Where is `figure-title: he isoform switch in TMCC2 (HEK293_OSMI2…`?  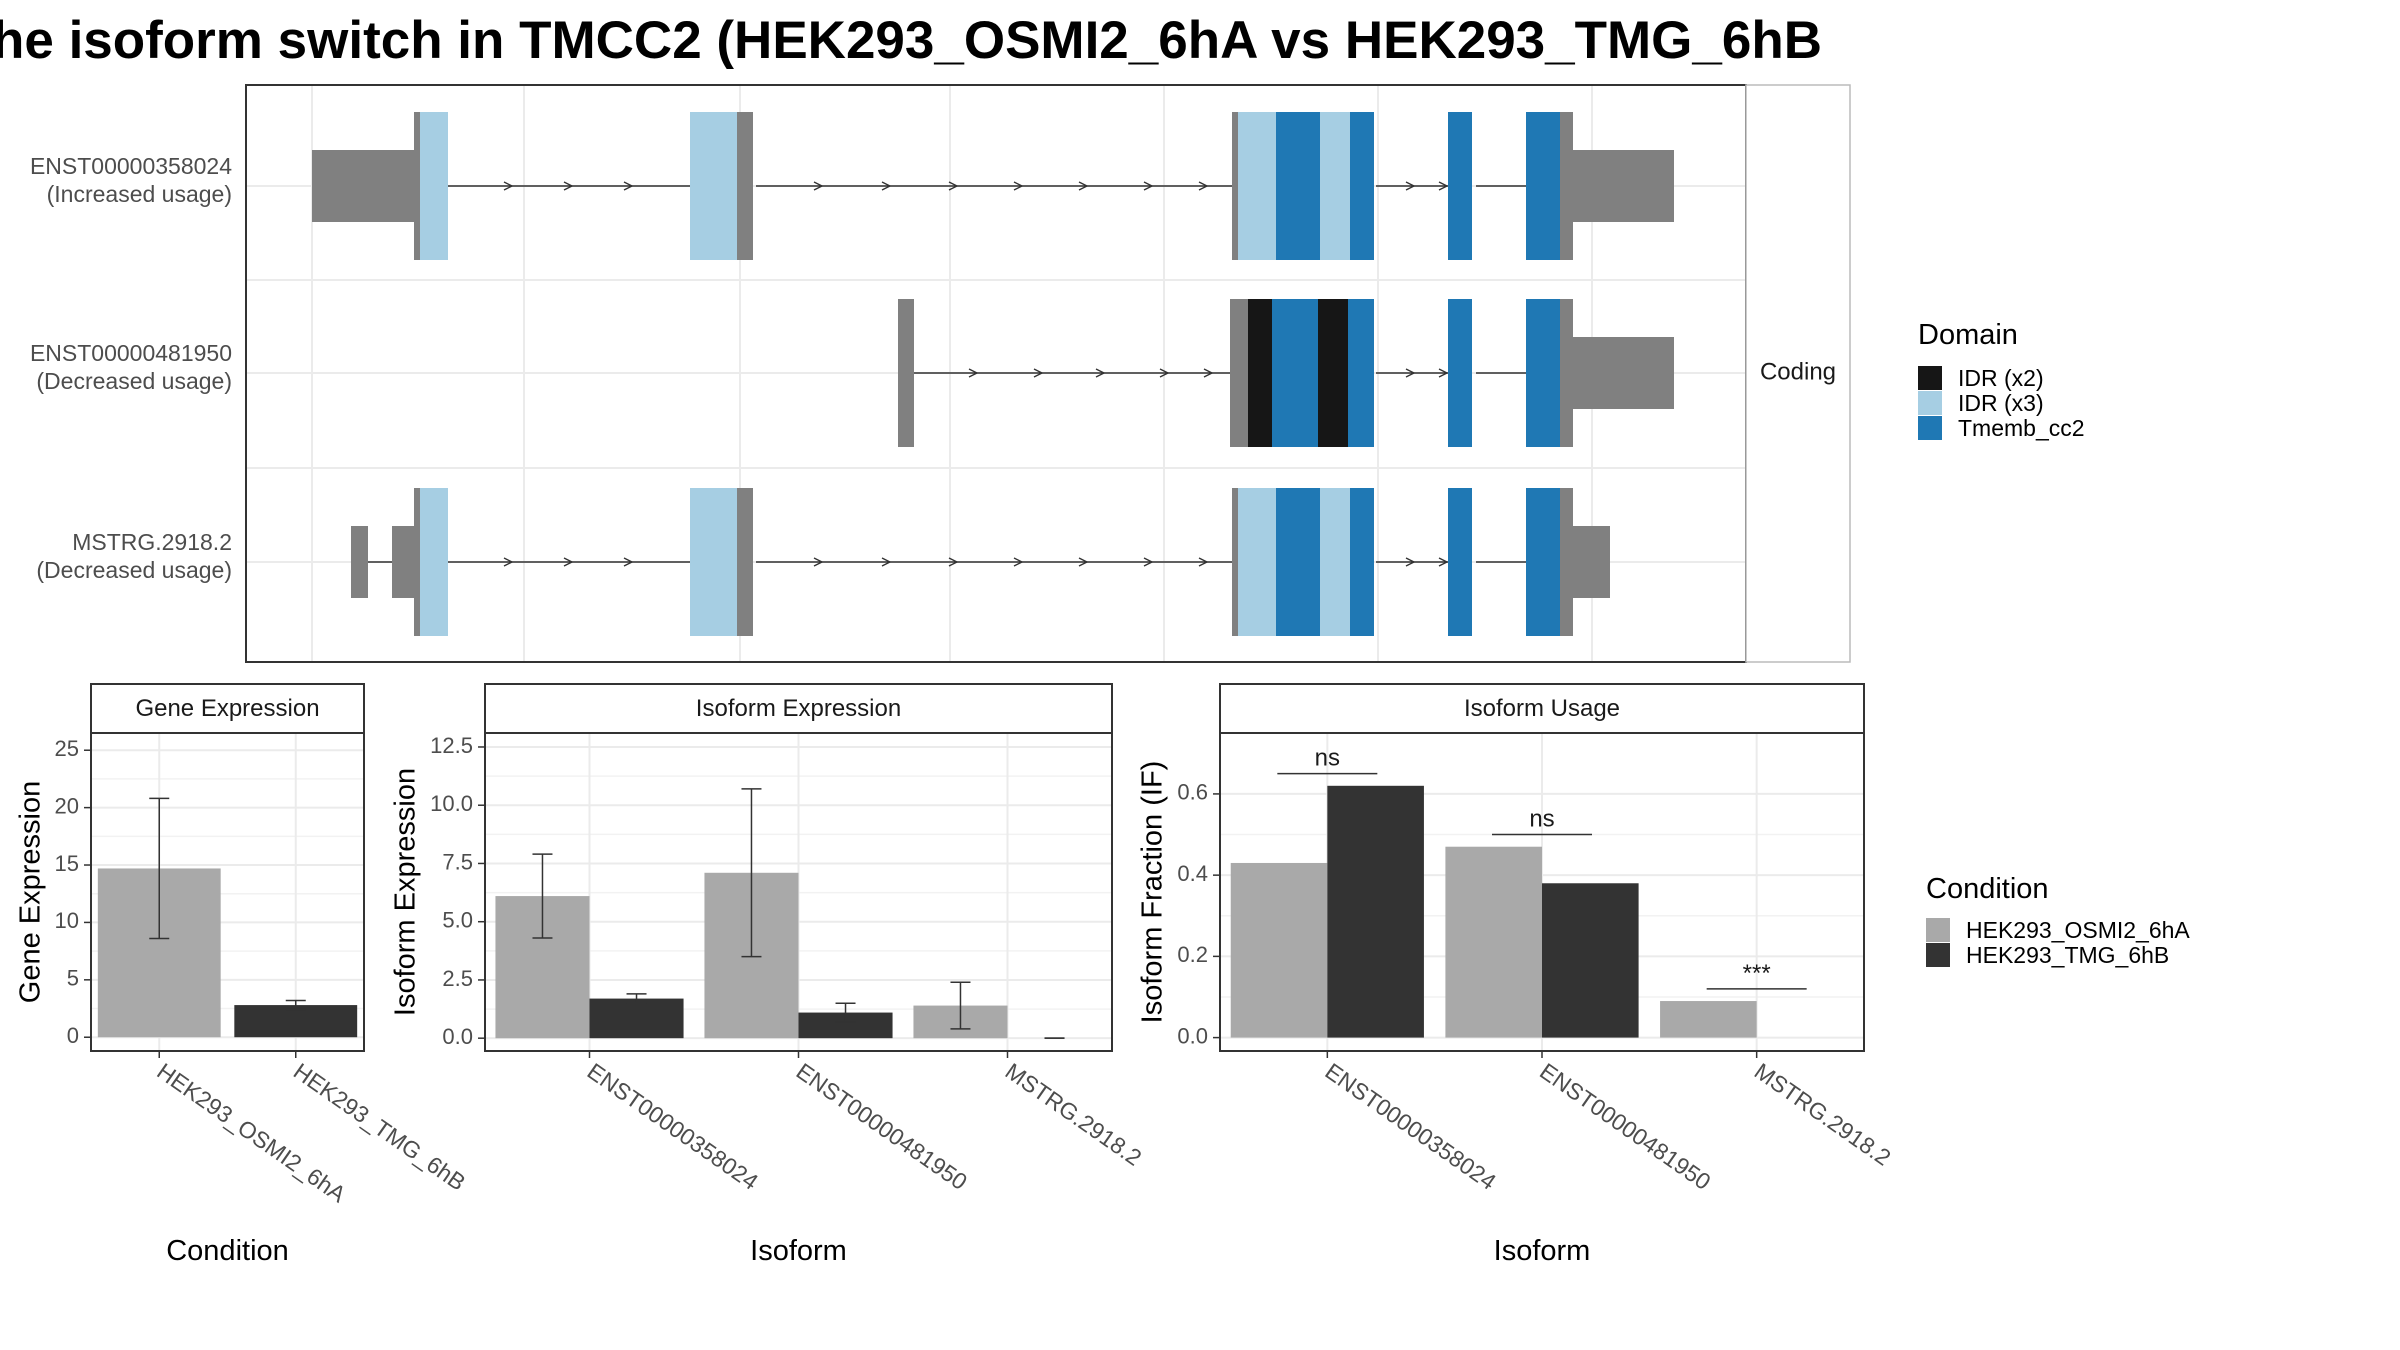
figure-title: he isoform switch in TMCC2 (HEK293_OSMI2… is located at coordinates (911, 40).